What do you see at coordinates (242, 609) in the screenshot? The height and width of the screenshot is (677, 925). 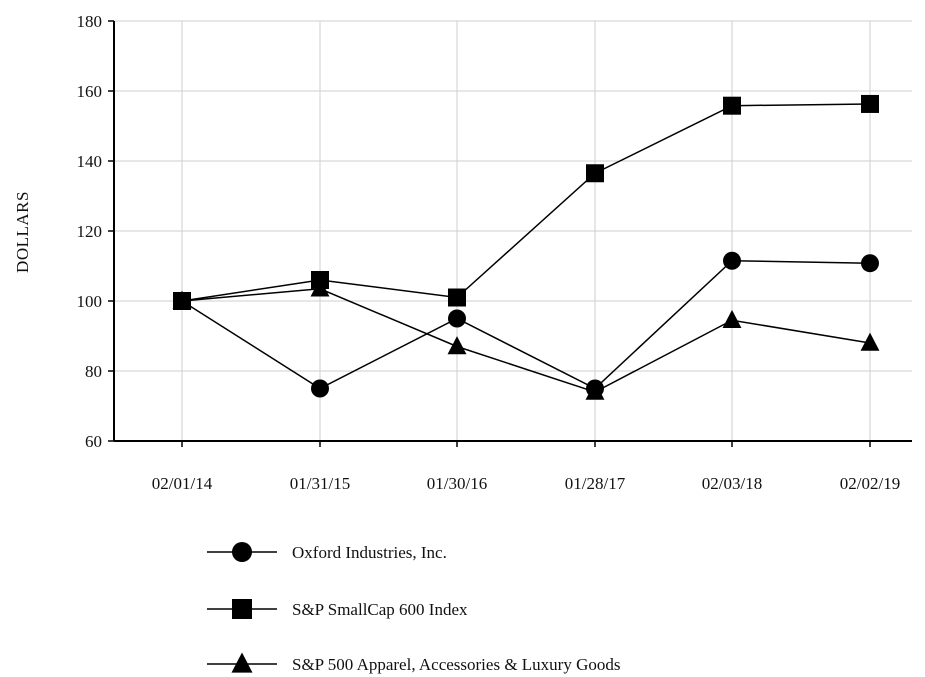 I see `legend-square-marker` at bounding box center [242, 609].